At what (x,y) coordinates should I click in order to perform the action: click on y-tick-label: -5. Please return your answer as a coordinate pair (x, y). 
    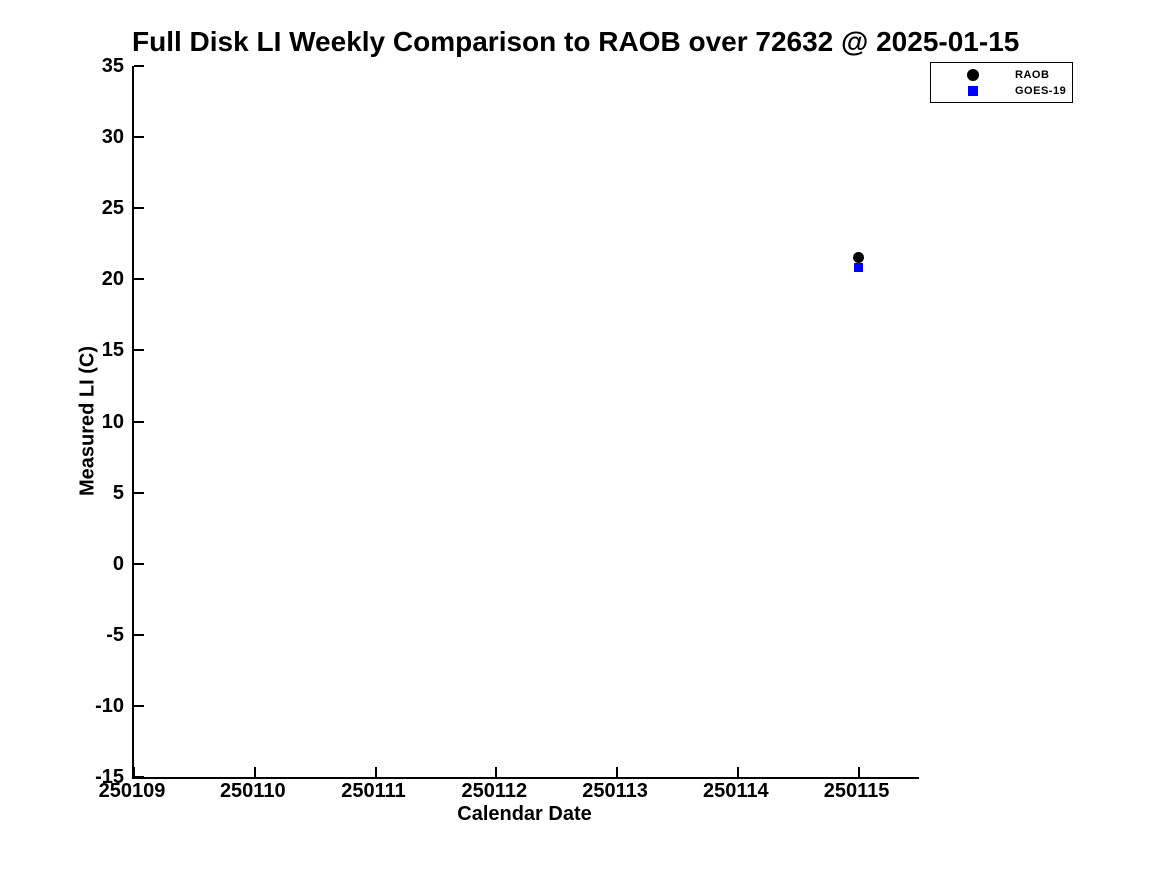
    Looking at the image, I should click on (115, 634).